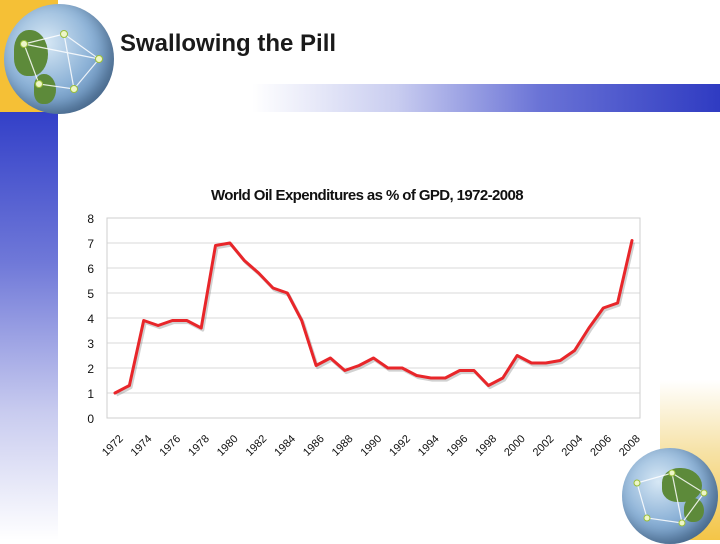 This screenshot has width=720, height=544. What do you see at coordinates (170, 446) in the screenshot?
I see `x-tick-label: 1976` at bounding box center [170, 446].